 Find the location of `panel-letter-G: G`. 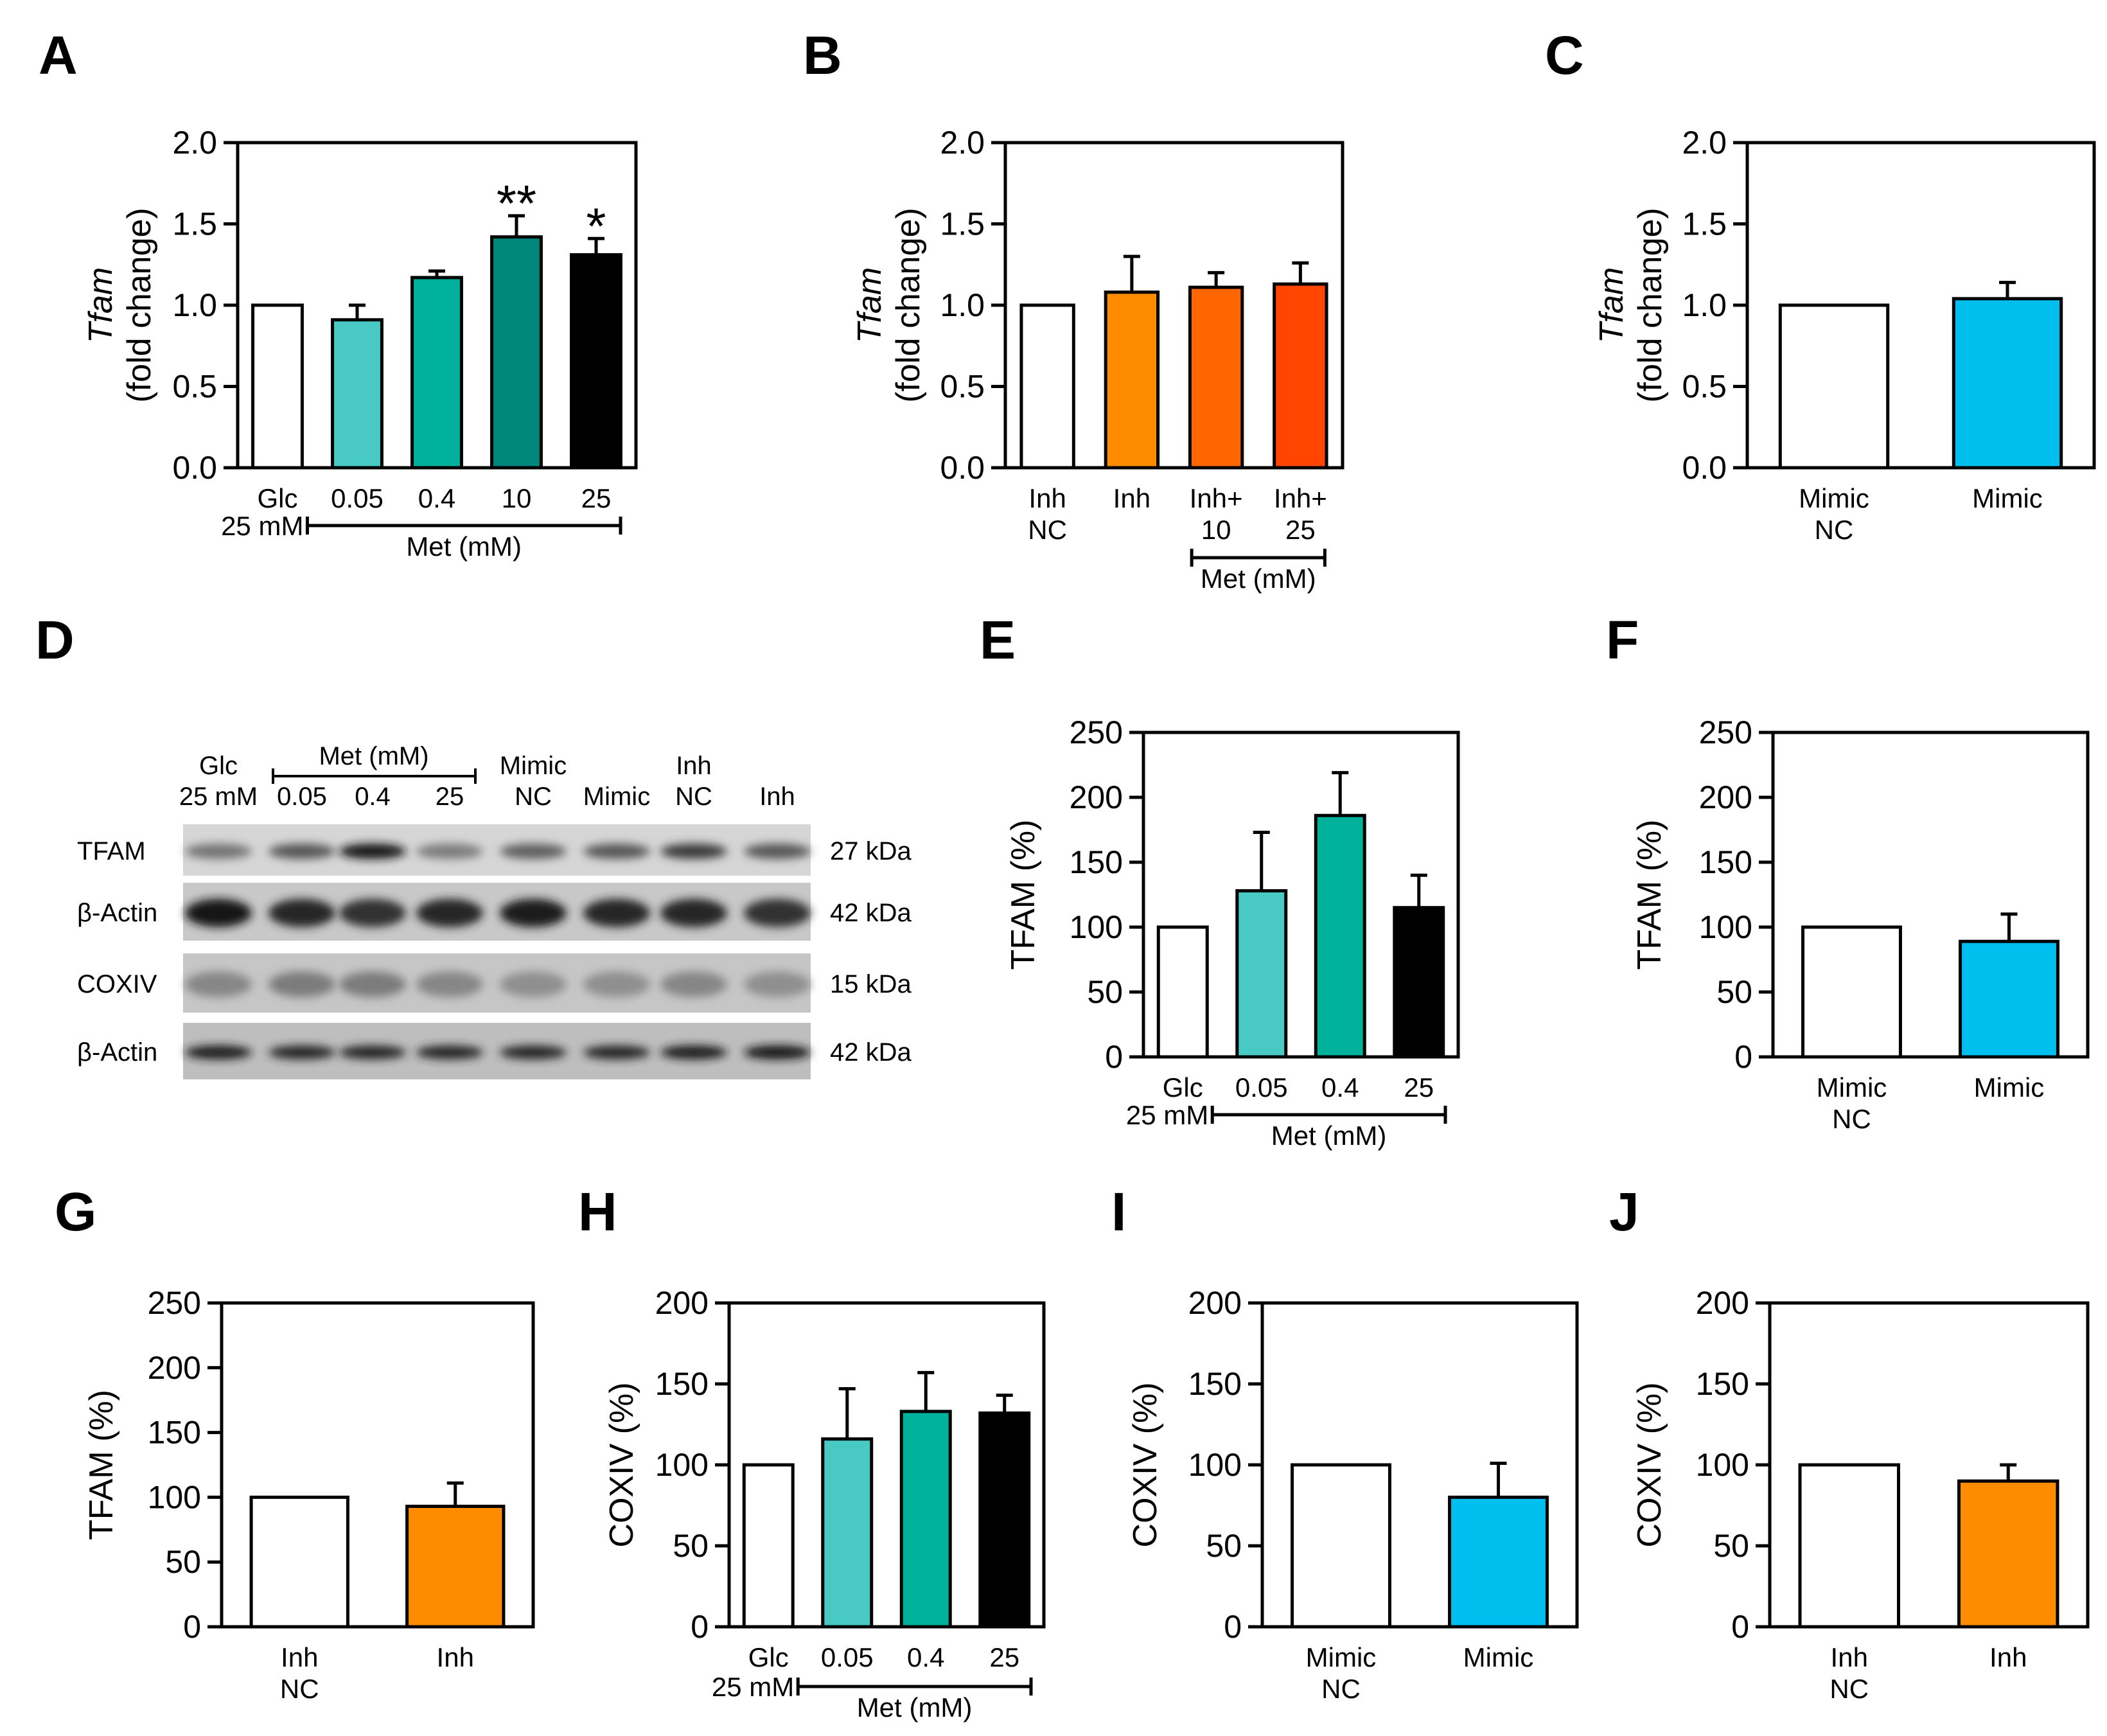

panel-letter-G: G is located at coordinates (75, 1212).